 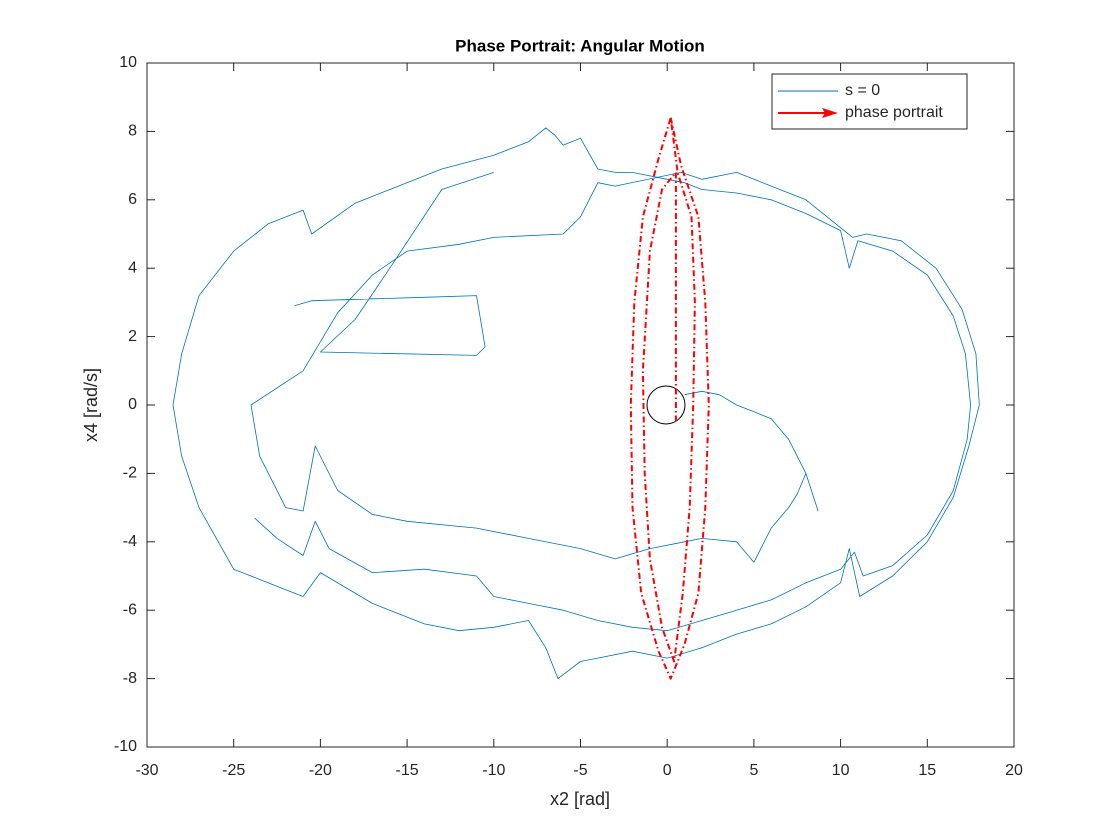 What do you see at coordinates (132, 267) in the screenshot?
I see `y-tick-label: 4` at bounding box center [132, 267].